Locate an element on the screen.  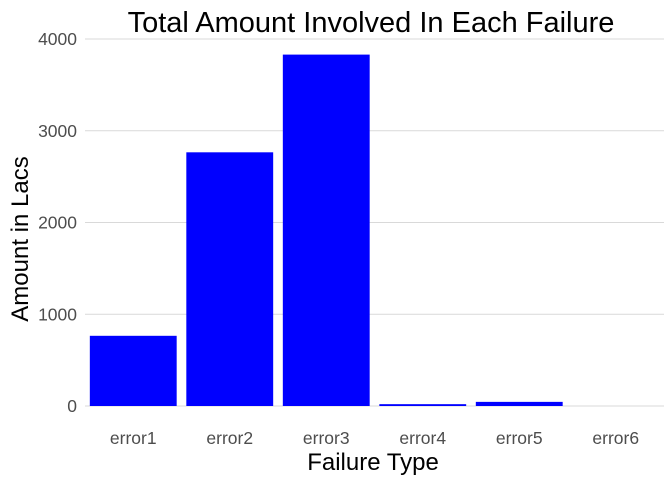
x-tick-label: error1 is located at coordinates (133, 438).